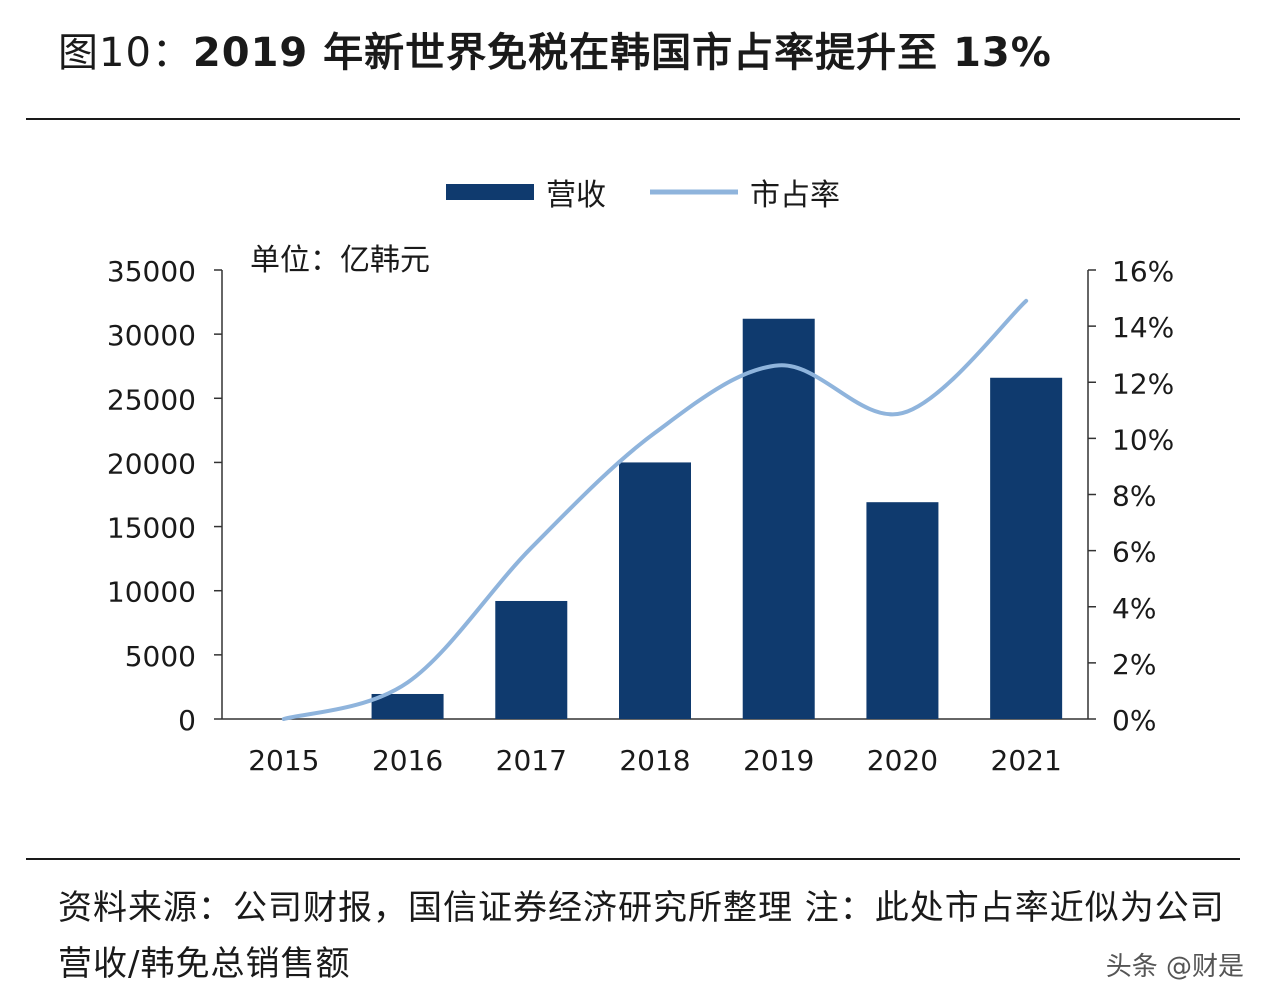  I want to click on right-axis-tick-label: 0%, so click(1134, 720).